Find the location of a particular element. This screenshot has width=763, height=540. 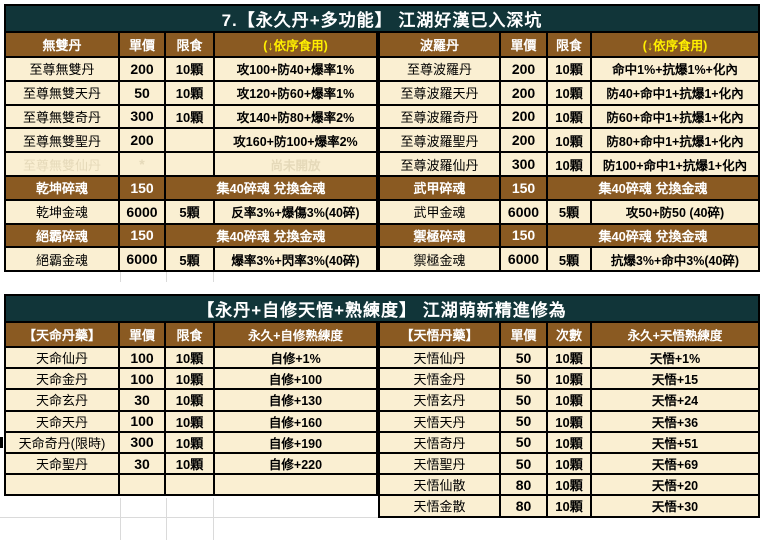

item-name-cell: 天悟玄丹 is located at coordinates (439, 400).